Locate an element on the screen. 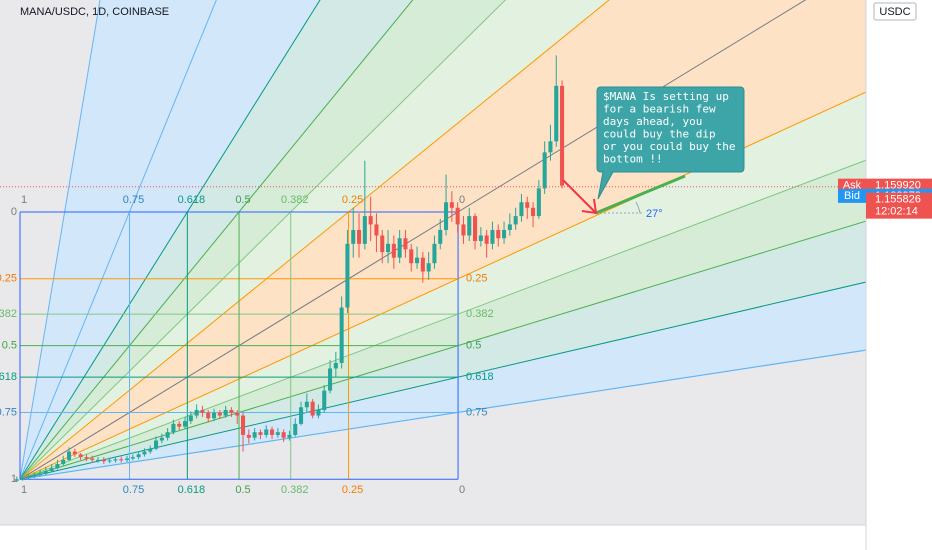 The height and width of the screenshot is (550, 932). callout-text: for a bearish few is located at coordinates (659, 109).